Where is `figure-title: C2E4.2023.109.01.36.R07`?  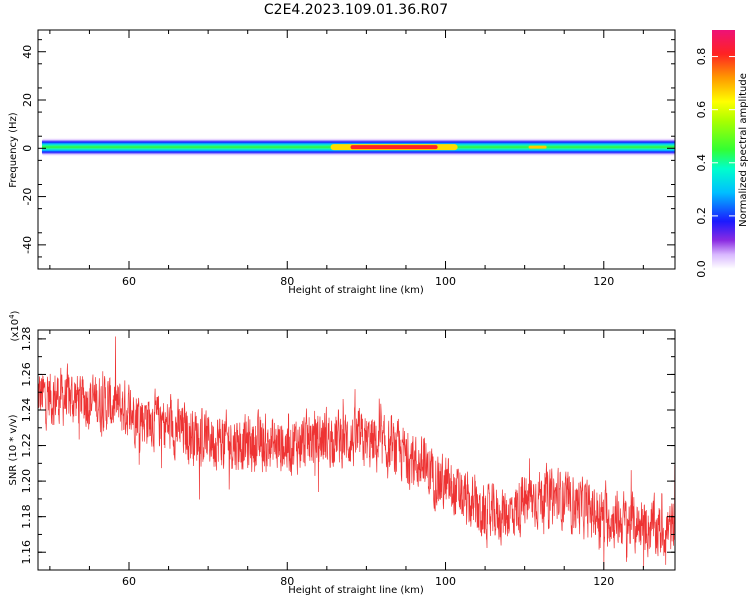
figure-title: C2E4.2023.109.01.36.R07 is located at coordinates (356, 10).